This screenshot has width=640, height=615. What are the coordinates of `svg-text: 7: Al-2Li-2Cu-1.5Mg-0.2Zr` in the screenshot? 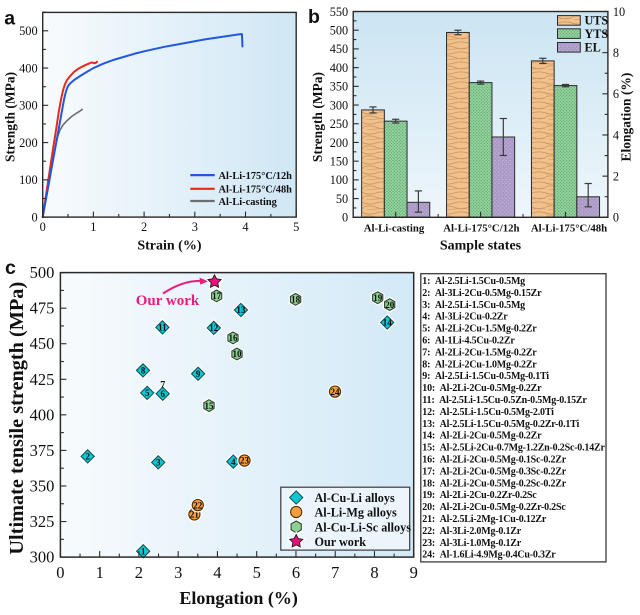 It's located at (479, 352).